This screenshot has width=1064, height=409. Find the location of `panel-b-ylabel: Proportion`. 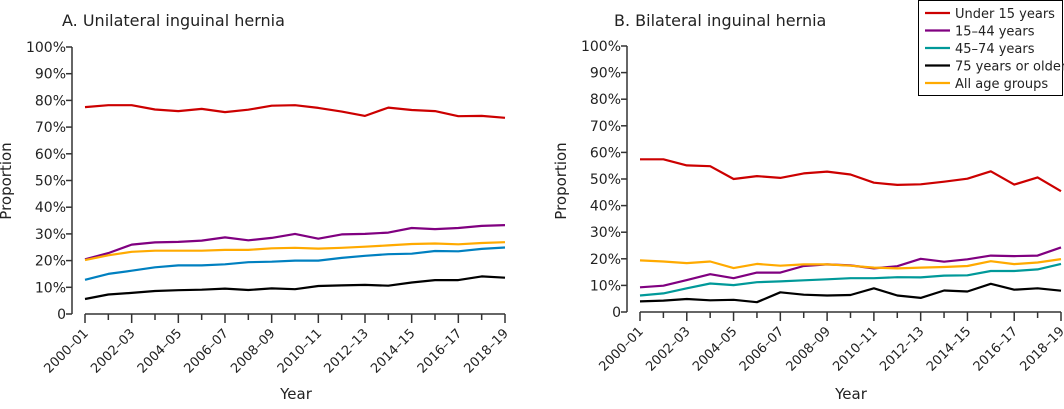

panel-b-ylabel: Proportion is located at coordinates (561, 180).